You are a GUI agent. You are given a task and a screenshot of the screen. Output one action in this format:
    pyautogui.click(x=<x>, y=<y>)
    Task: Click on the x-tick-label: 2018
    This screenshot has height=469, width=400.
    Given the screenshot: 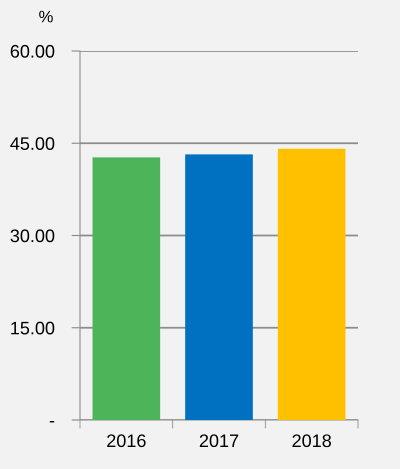 What is the action you would take?
    pyautogui.click(x=311, y=441)
    